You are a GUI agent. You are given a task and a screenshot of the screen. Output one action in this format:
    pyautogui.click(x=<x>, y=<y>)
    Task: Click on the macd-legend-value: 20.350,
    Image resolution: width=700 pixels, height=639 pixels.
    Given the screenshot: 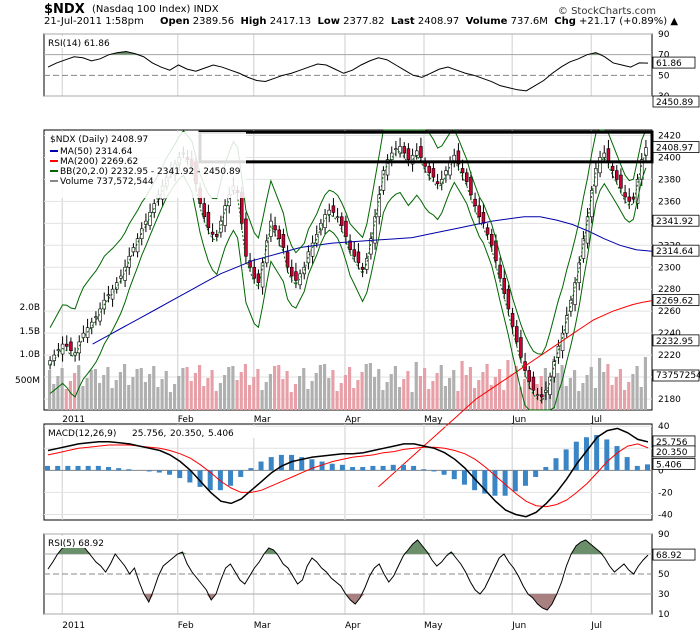 What is the action you would take?
    pyautogui.click(x=187, y=434)
    